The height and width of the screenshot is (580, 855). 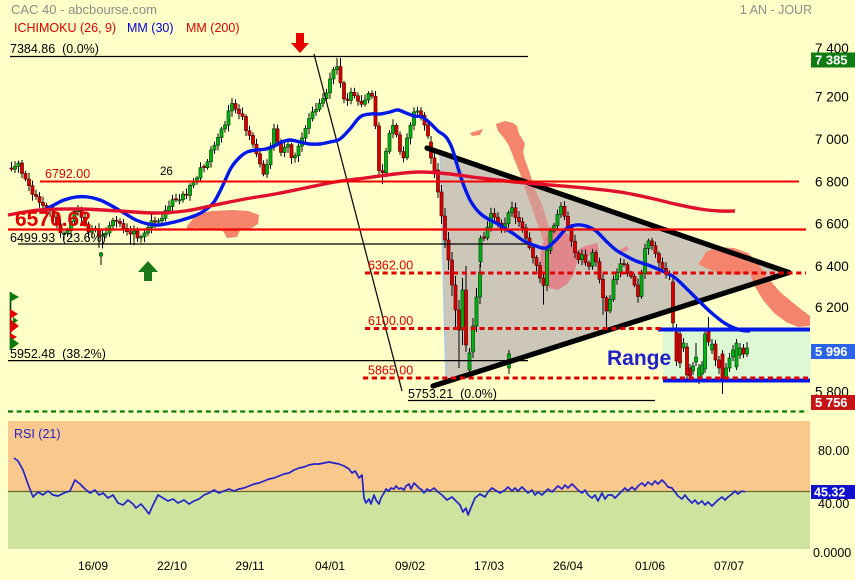 What do you see at coordinates (831, 402) in the screenshot?
I see `svg-text: 5 756` at bounding box center [831, 402].